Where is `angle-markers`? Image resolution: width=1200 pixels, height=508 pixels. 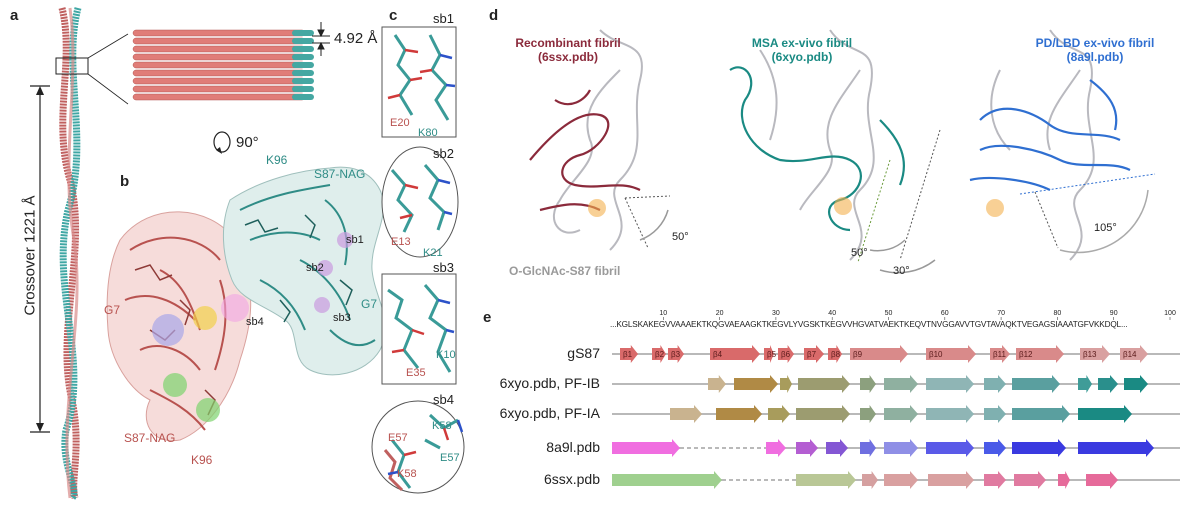 angle-markers is located at coordinates (890, 201).